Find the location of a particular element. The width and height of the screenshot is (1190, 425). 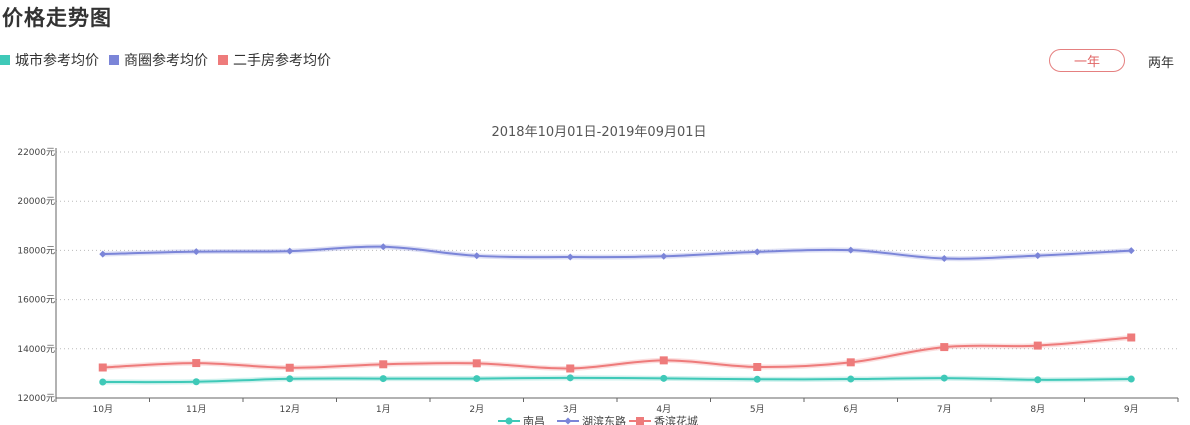

bottom-legend-label: 南昌 is located at coordinates (534, 420).